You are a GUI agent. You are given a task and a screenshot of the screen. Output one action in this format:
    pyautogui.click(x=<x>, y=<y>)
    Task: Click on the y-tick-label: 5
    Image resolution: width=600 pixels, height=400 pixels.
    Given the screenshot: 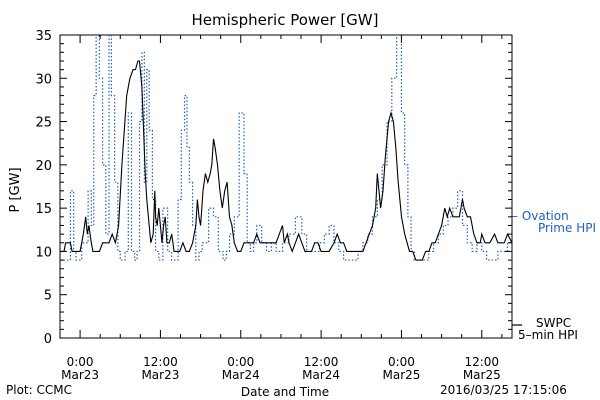 What is the action you would take?
    pyautogui.click(x=48, y=296)
    